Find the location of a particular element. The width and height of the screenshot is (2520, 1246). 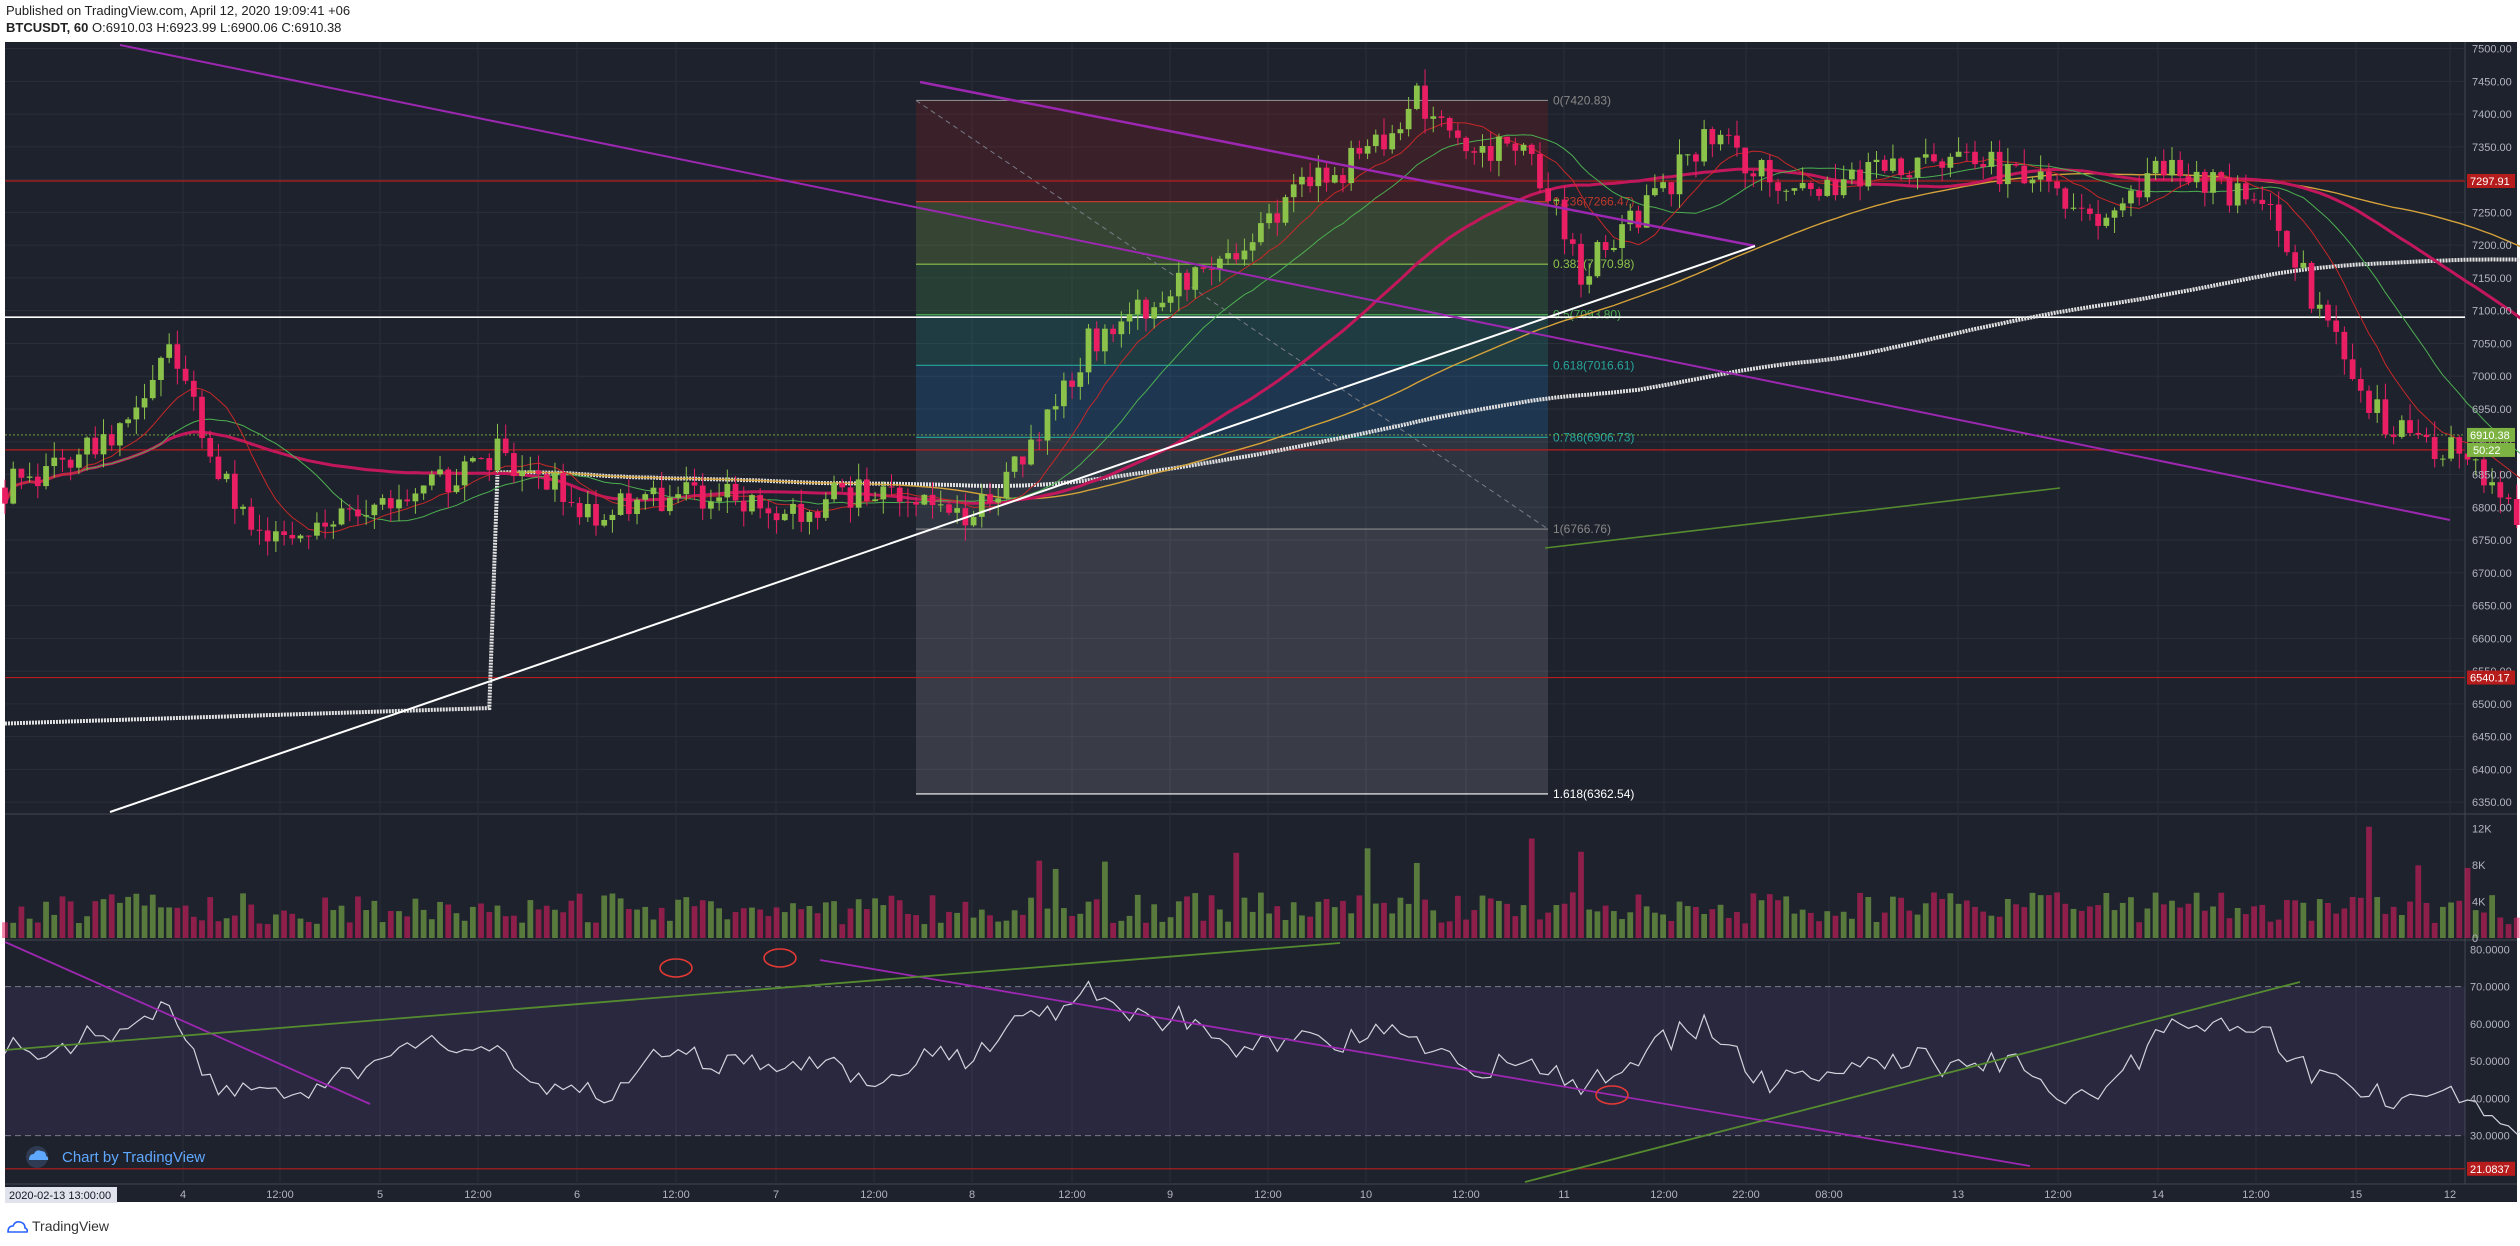

time-cursor-label: 2020-02-13 13:00:00 is located at coordinates (60, 1196).